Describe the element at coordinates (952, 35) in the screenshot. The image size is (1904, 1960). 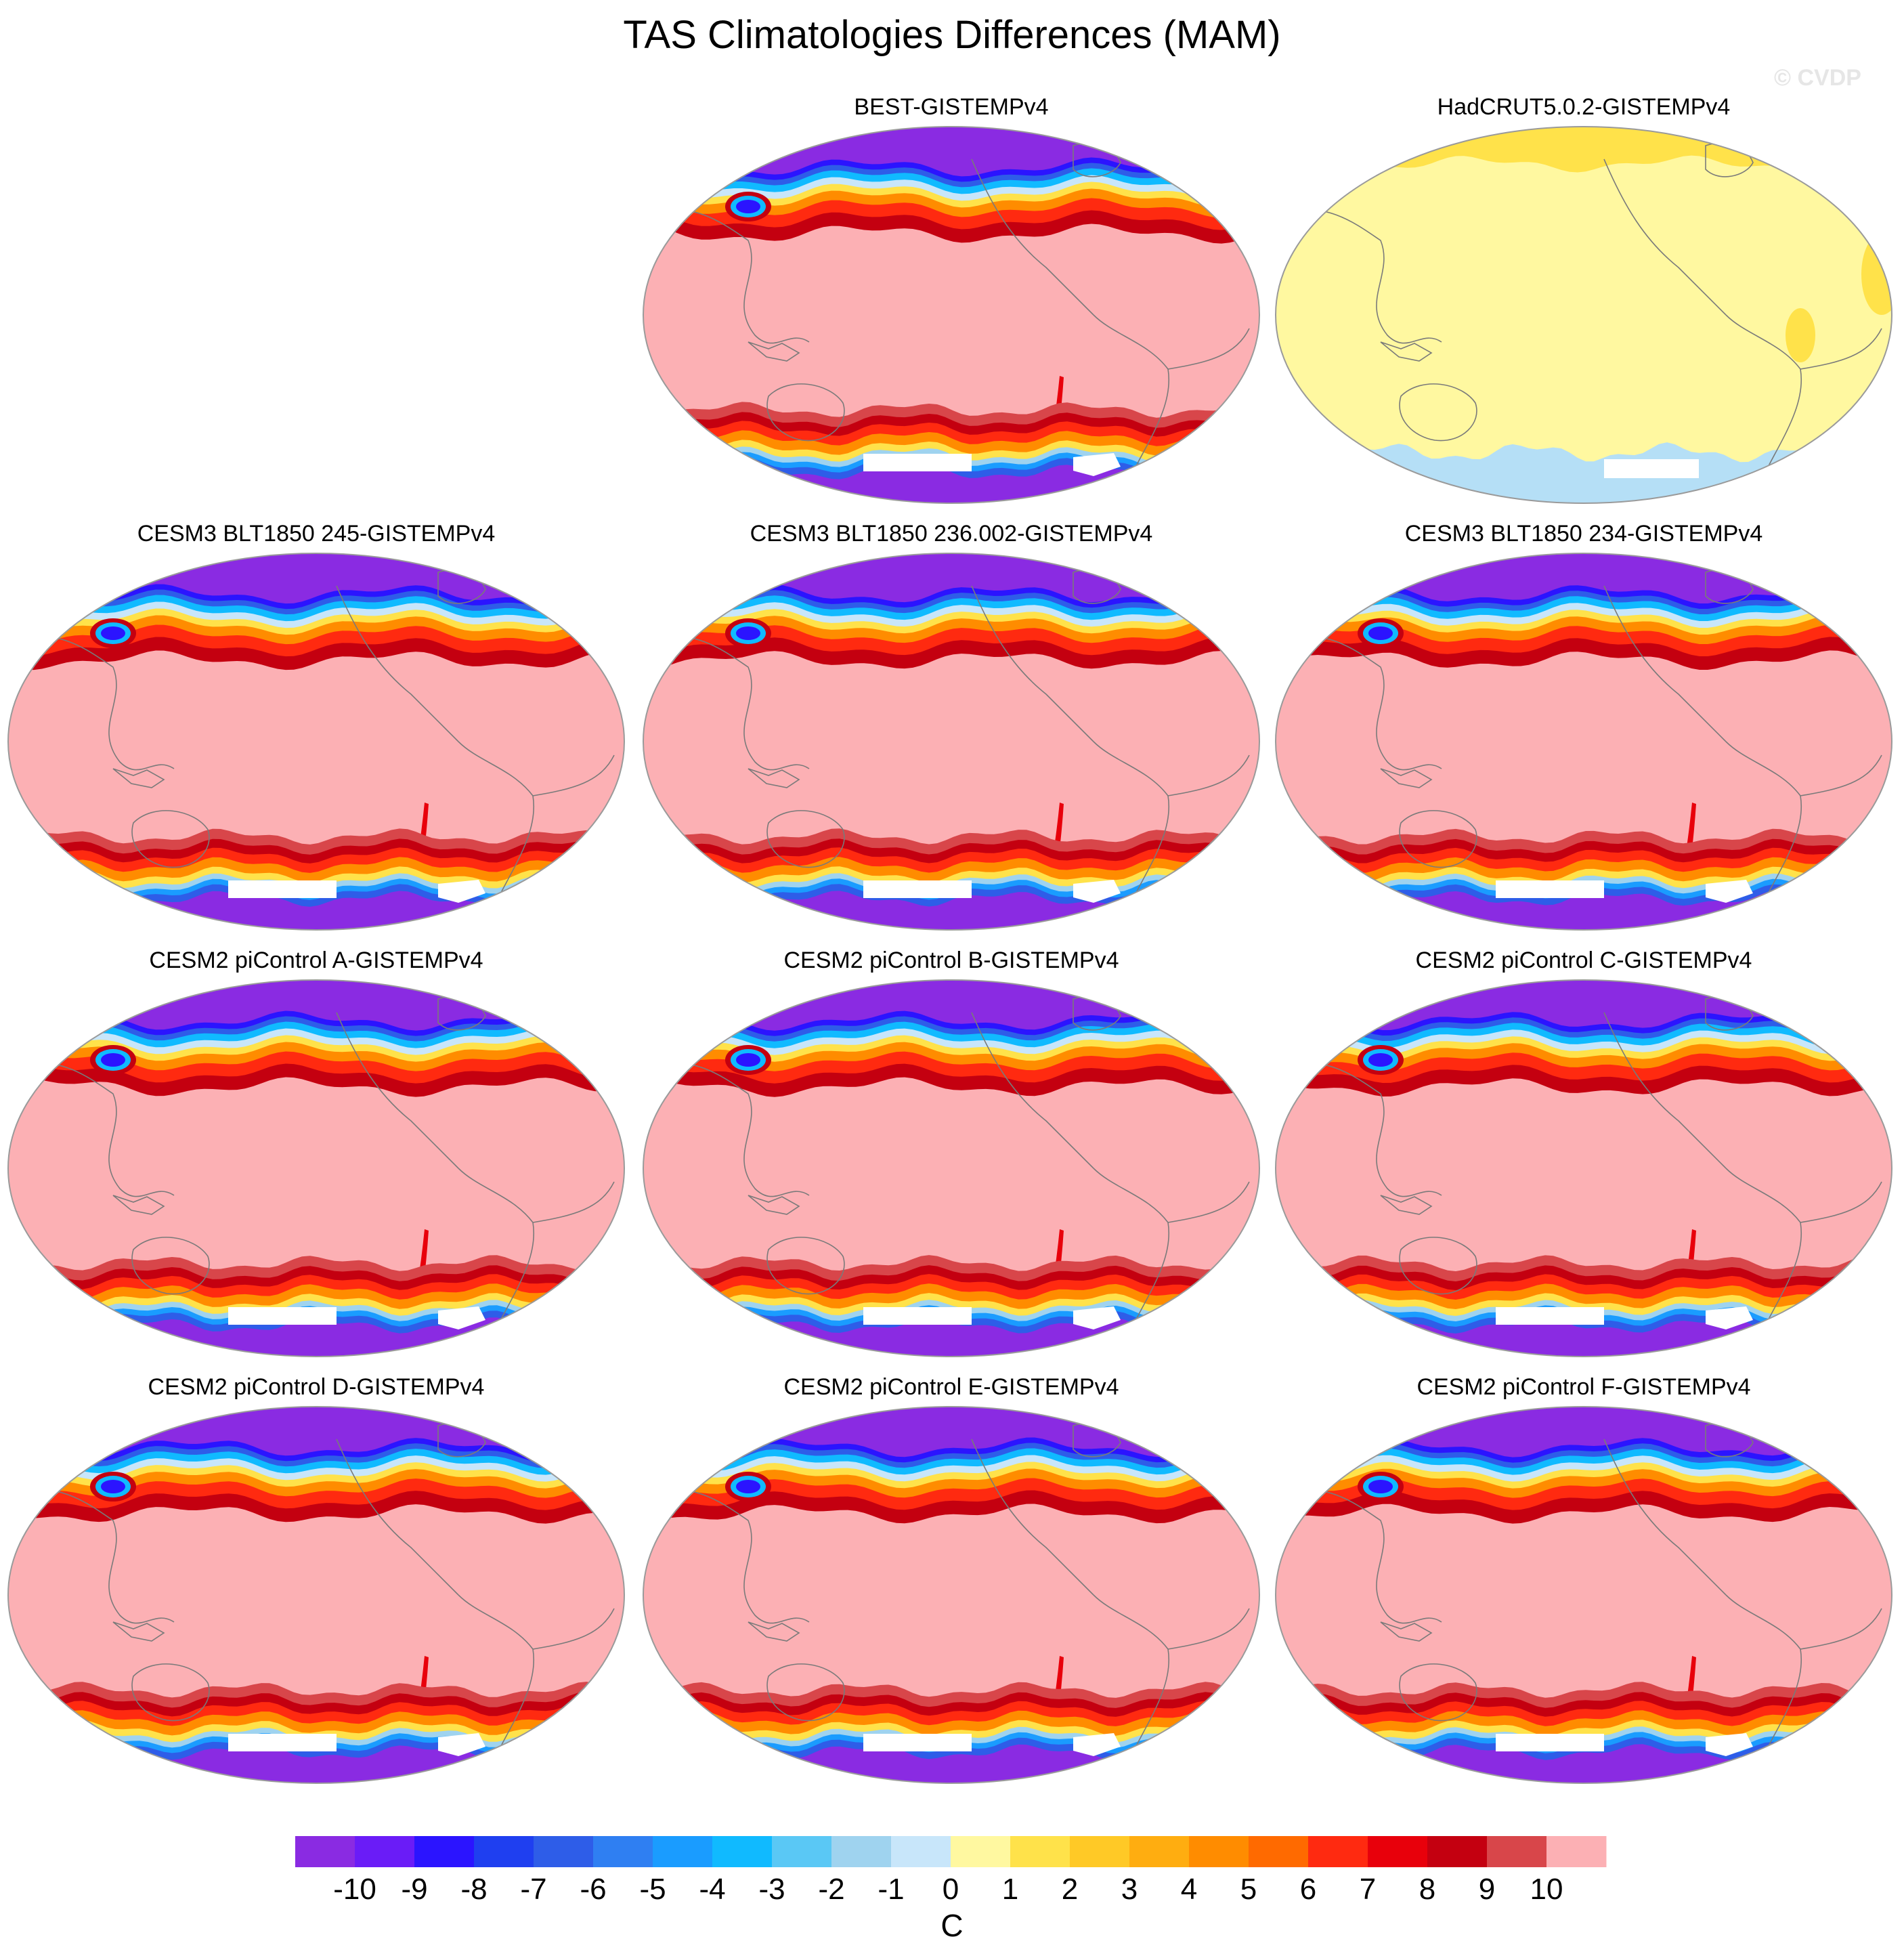
I see `page-title: TAS Climatologies Differences (MAM)` at that location.